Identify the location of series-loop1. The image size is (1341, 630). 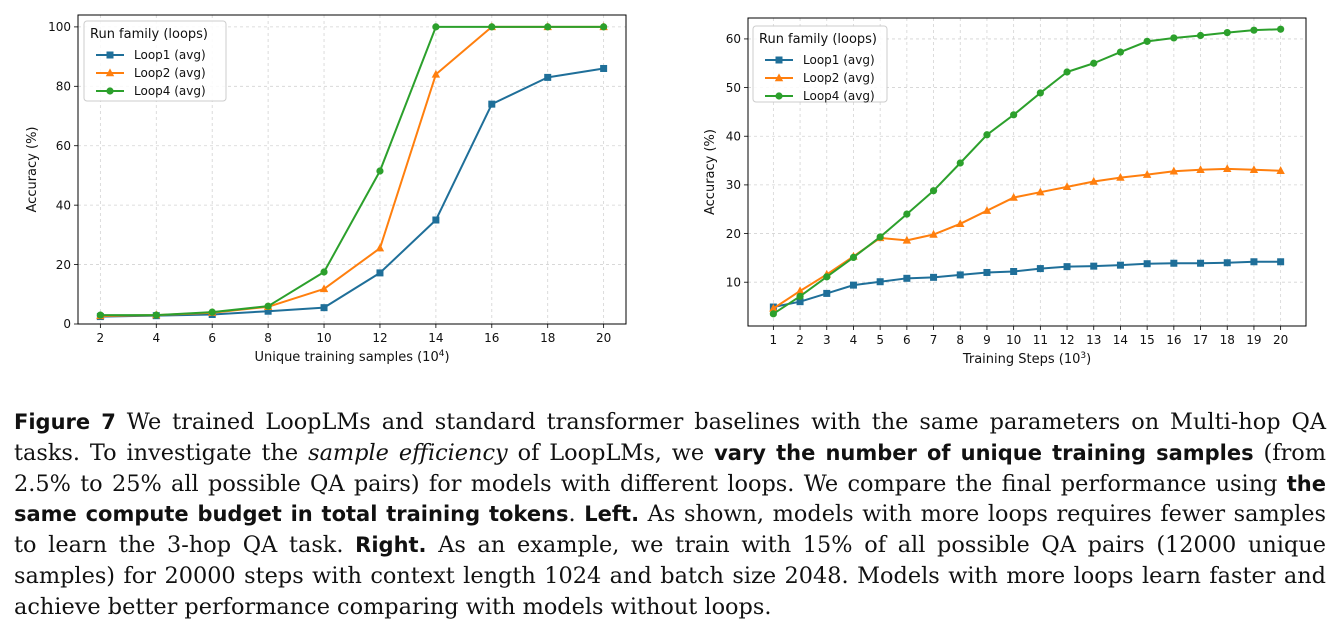
(1027, 284).